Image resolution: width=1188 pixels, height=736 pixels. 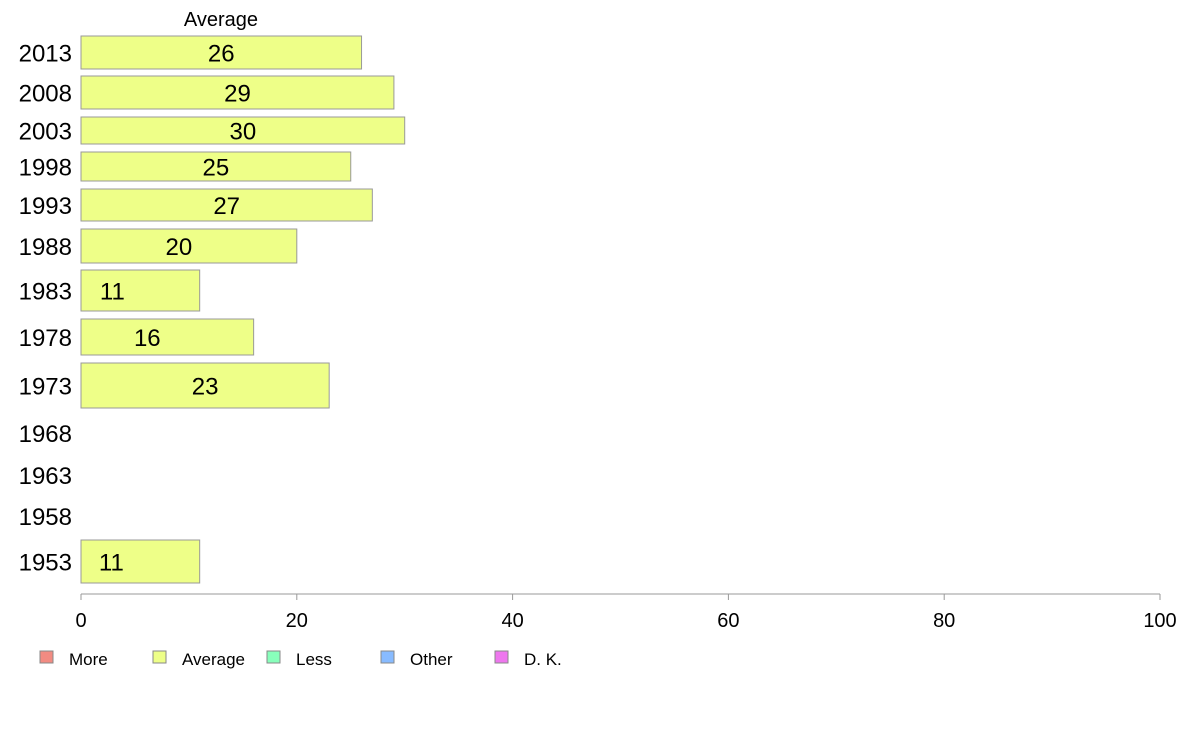 I want to click on category-label: 2003, so click(x=45, y=132).